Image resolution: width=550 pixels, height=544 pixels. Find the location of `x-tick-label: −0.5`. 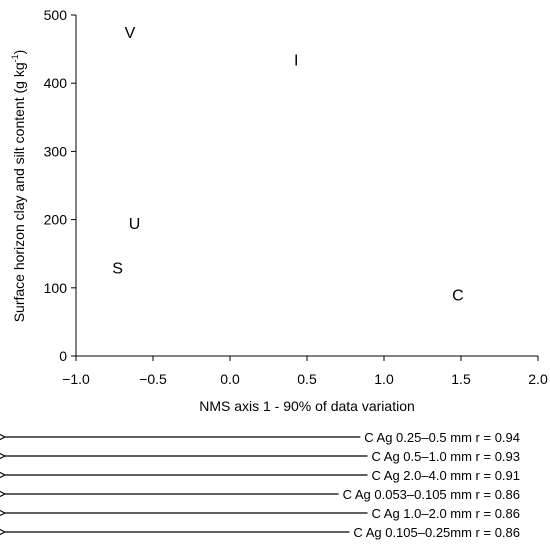

x-tick-label: −0.5 is located at coordinates (153, 379).